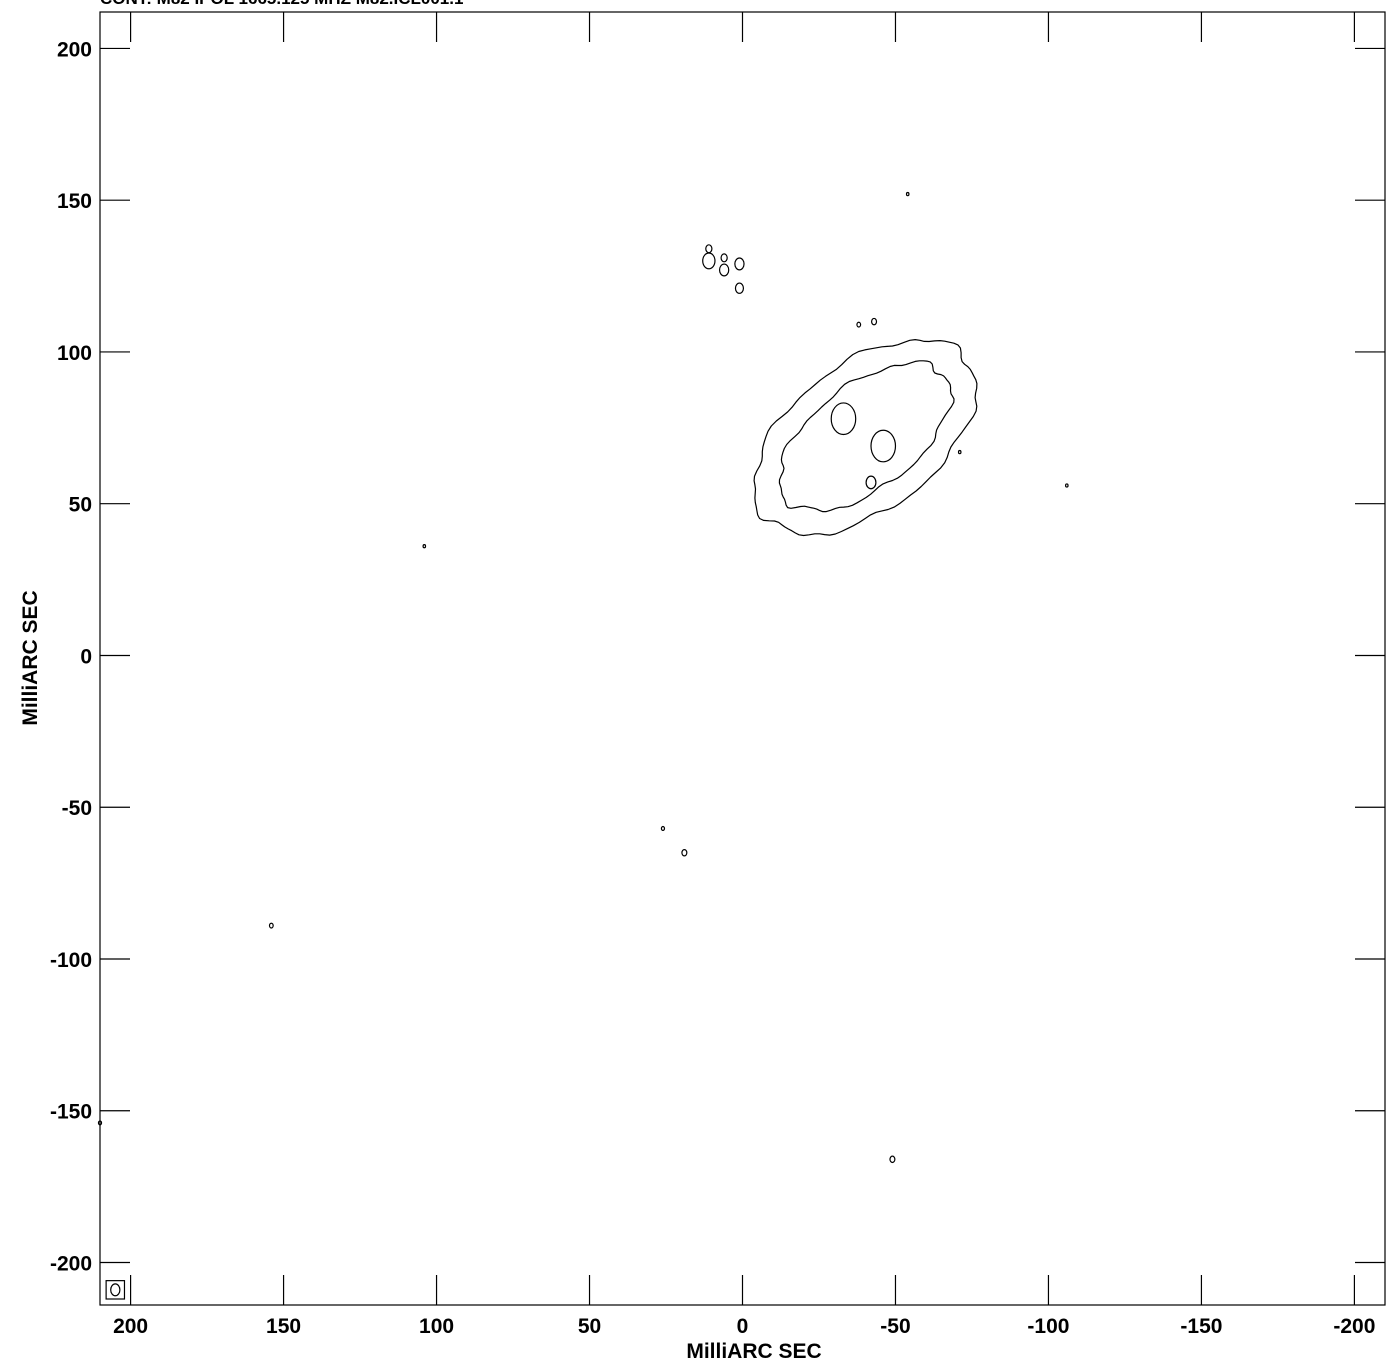  I want to click on y-tick-label: 0, so click(86, 656).